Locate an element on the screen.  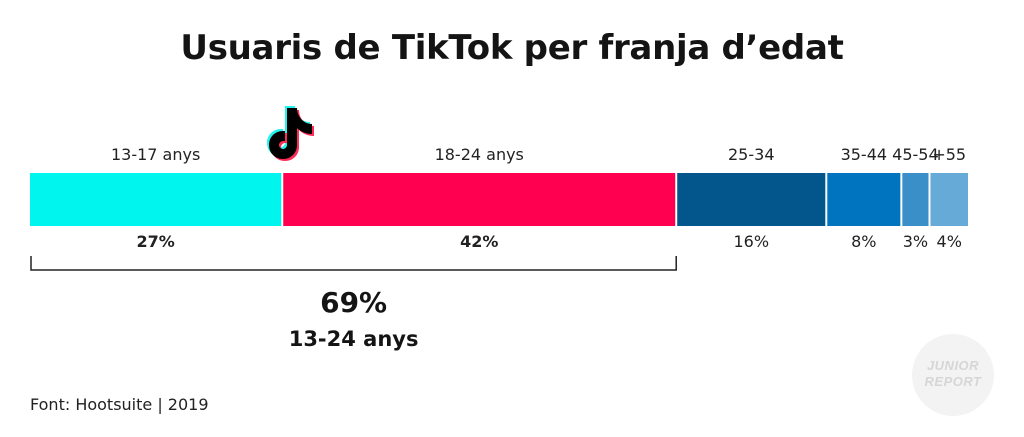
summary-value: 69% is located at coordinates (353, 302).